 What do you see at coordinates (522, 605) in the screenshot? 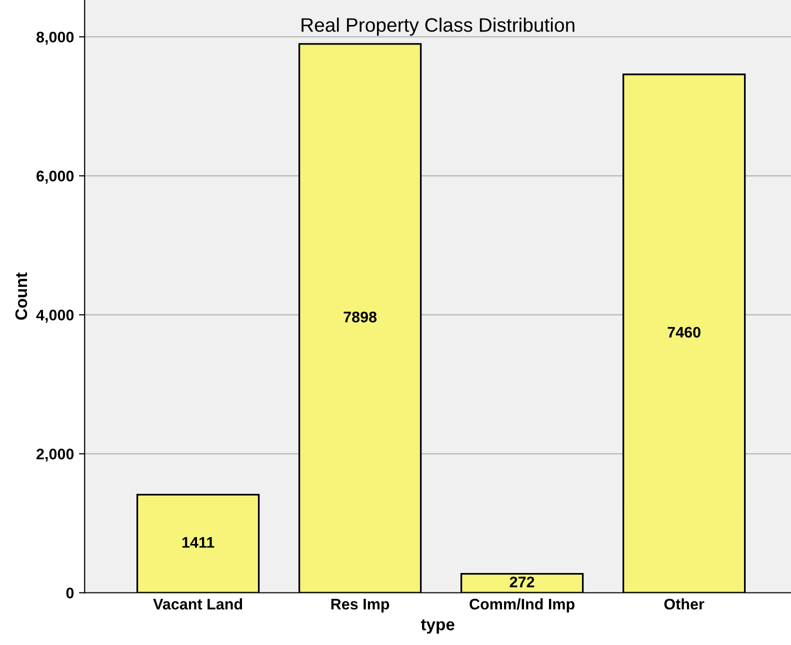
I see `x-tick-label: Comm/Ind Imp` at bounding box center [522, 605].